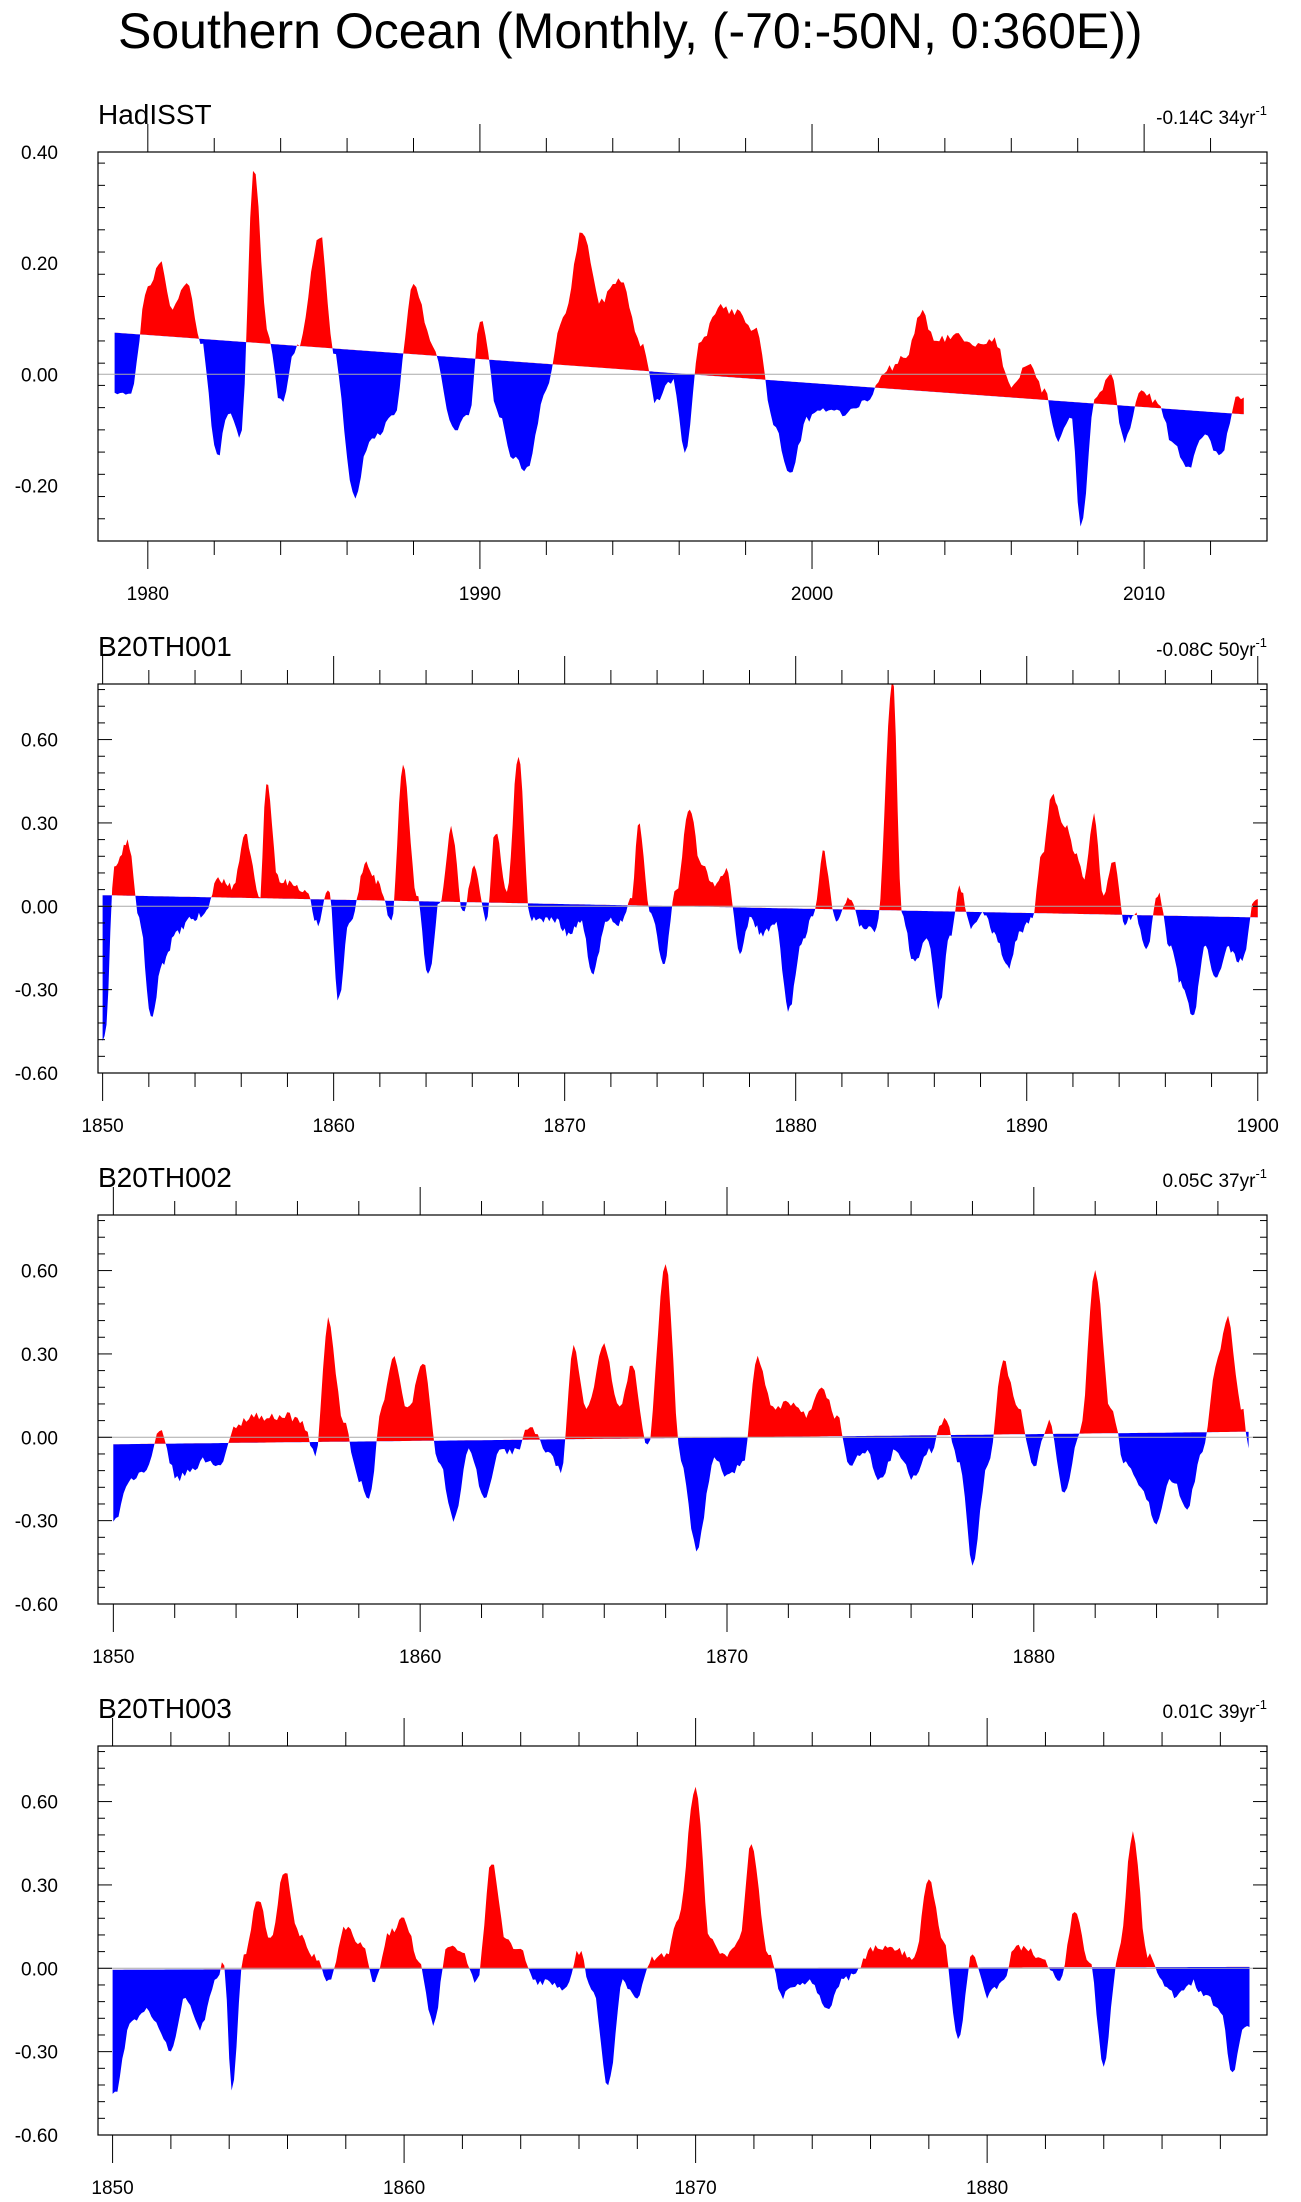 Image resolution: width=1301 pixels, height=2202 pixels. What do you see at coordinates (148, 594) in the screenshot?
I see `x-tick-label: 1980` at bounding box center [148, 594].